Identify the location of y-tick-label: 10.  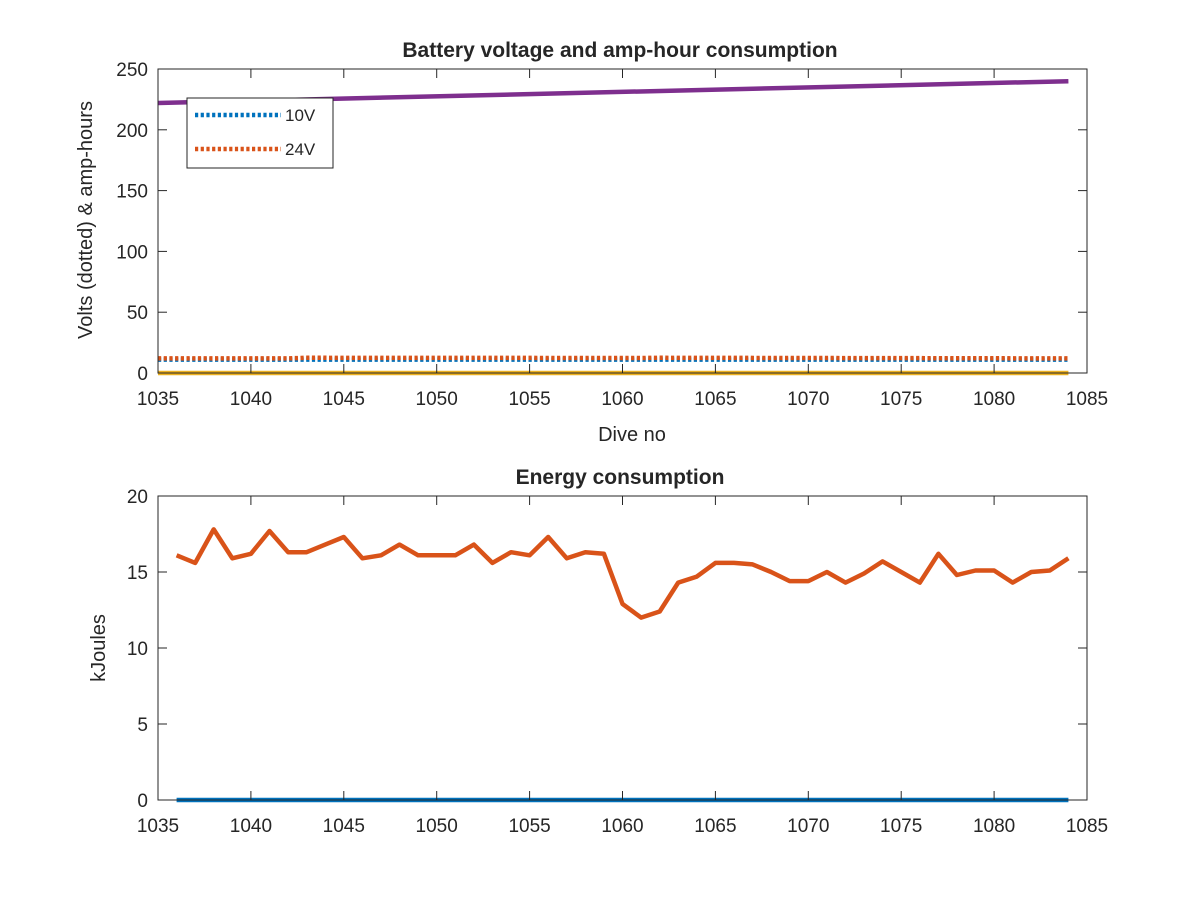
(137, 649).